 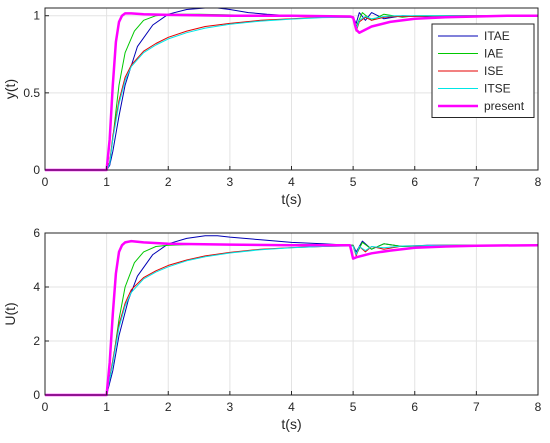 What do you see at coordinates (45, 407) in the screenshot?
I see `bottom-x-tick-label: 0` at bounding box center [45, 407].